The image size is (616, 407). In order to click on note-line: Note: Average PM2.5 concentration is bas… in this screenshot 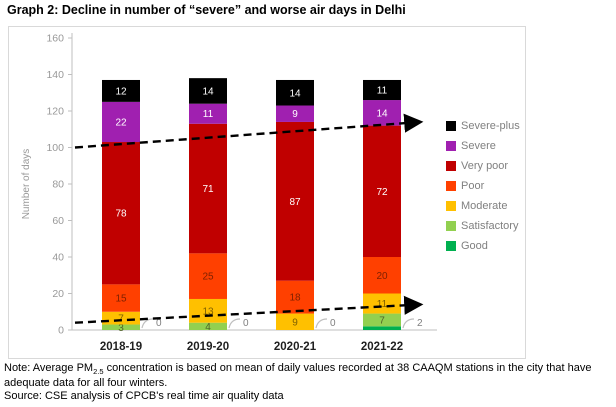, I will do `click(298, 376)`.